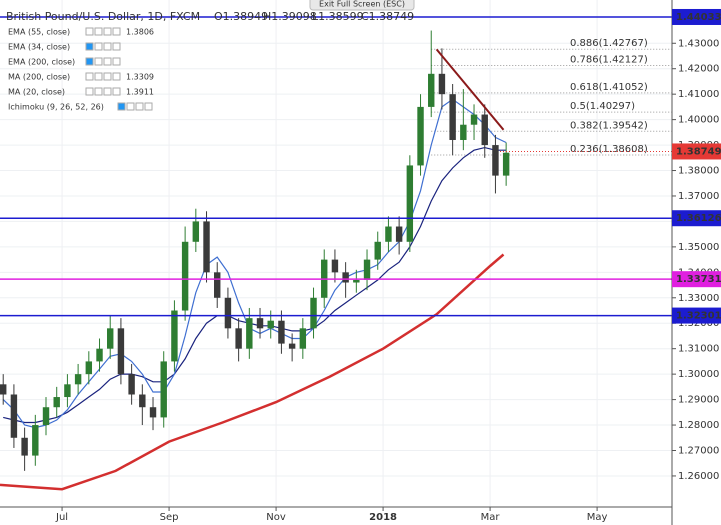  I want to click on y-tick-label: 1.28000, so click(698, 425).